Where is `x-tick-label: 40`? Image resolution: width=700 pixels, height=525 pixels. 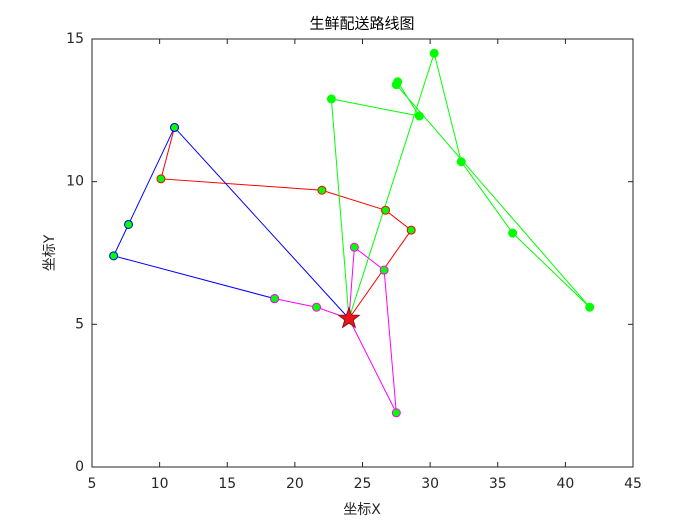 x-tick-label: 40 is located at coordinates (565, 484).